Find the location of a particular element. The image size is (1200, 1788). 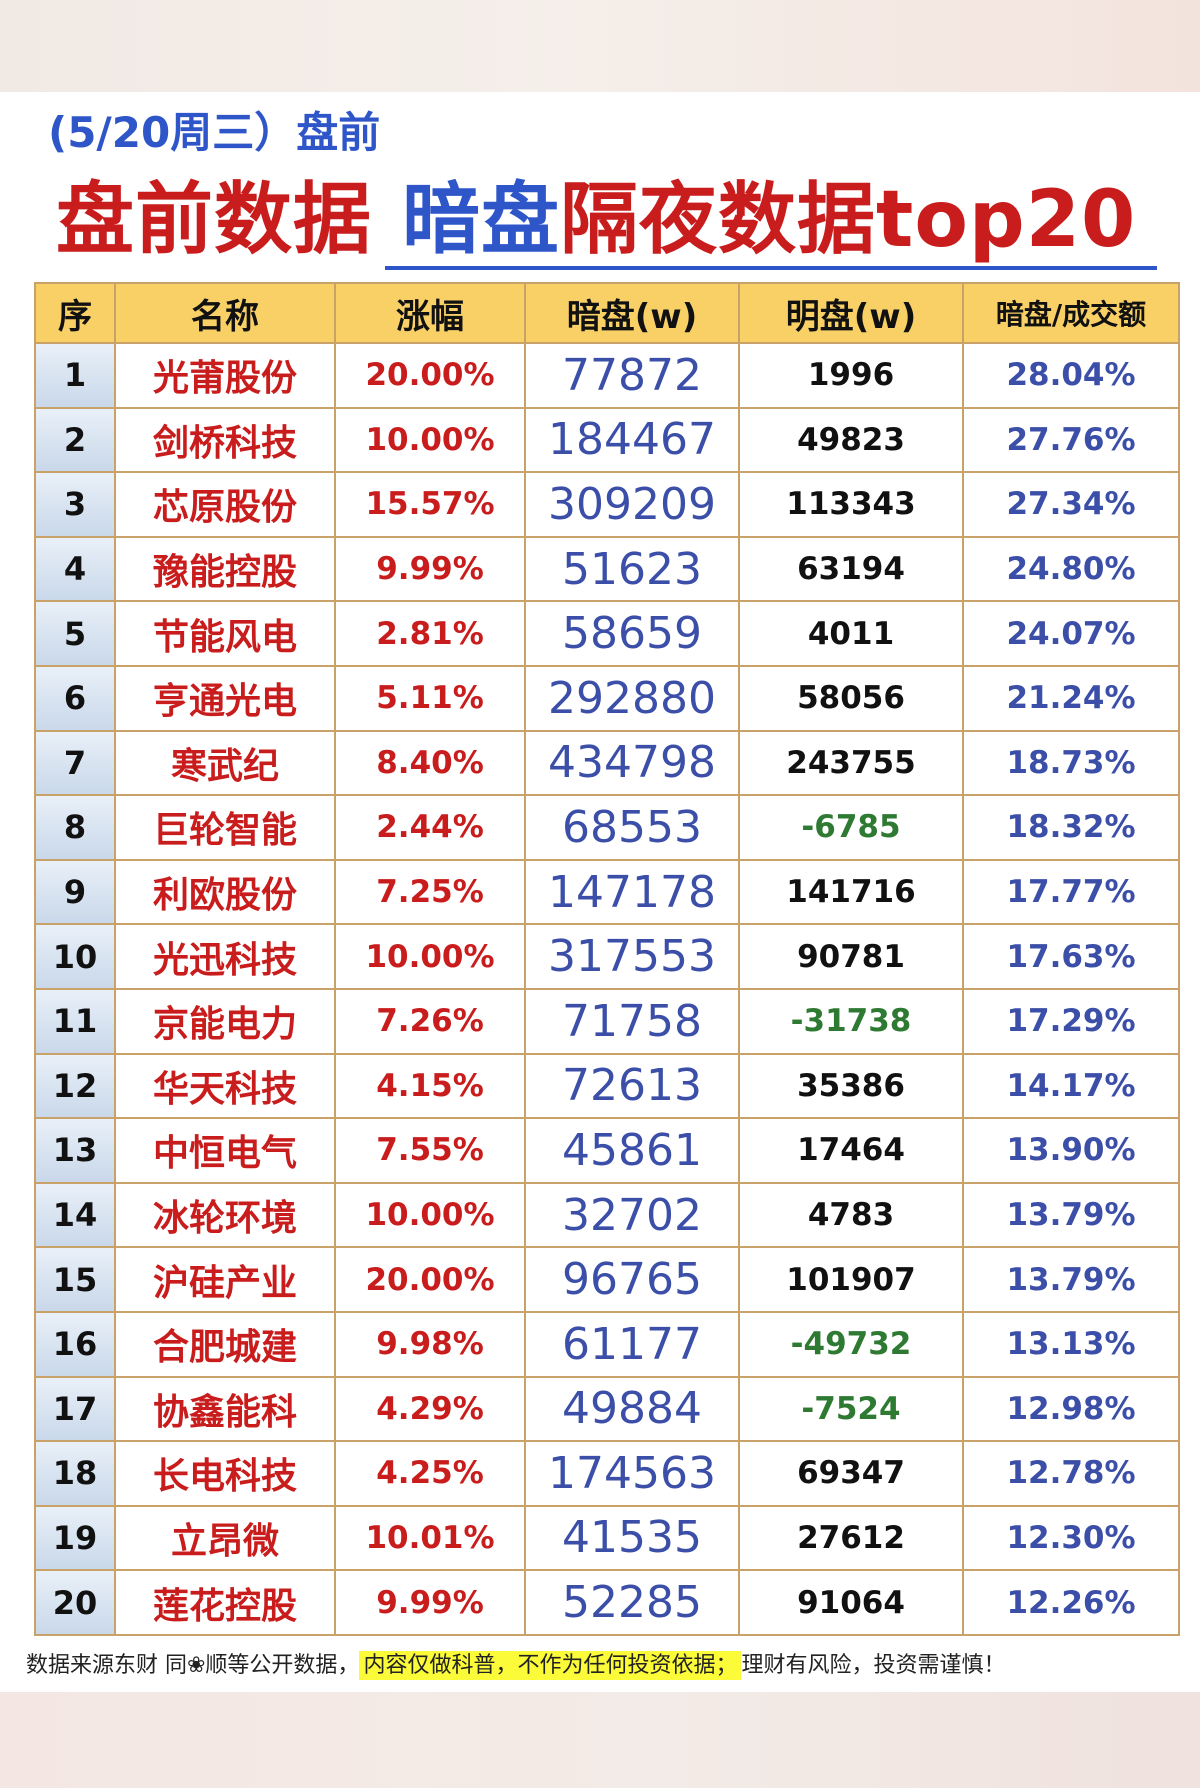

column-header-ratio: 暗盘/成交额 is located at coordinates (1071, 313).